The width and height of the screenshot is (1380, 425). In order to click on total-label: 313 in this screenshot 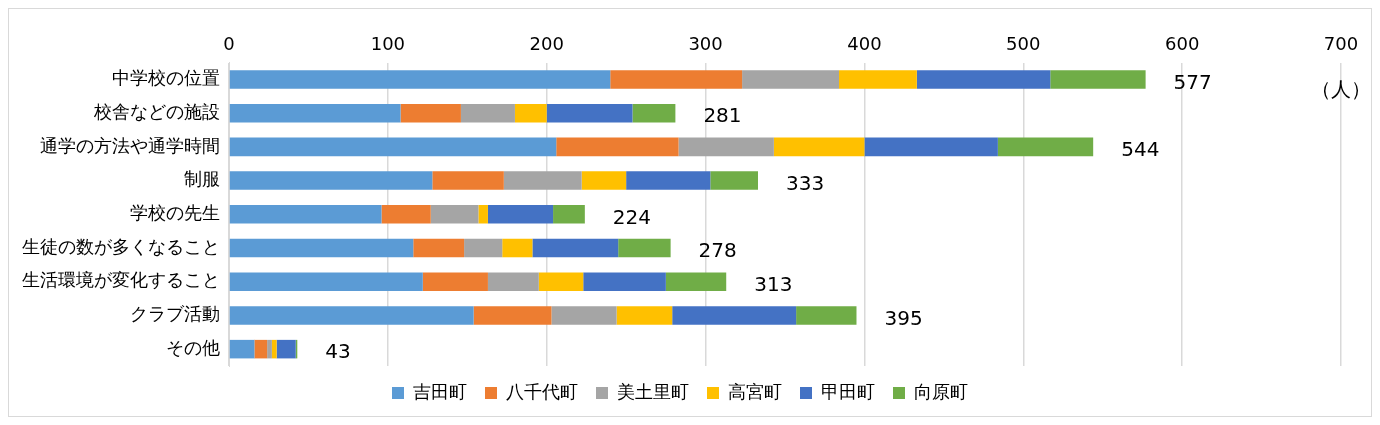, I will do `click(773, 283)`.